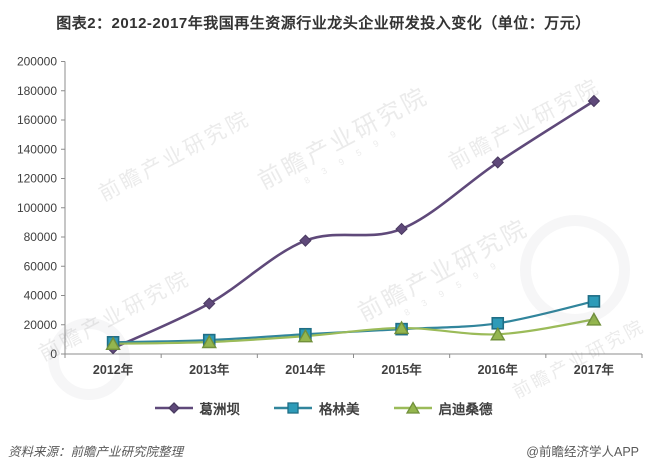 The width and height of the screenshot is (647, 467). What do you see at coordinates (317, 408) in the screenshot?
I see `legend-item-格林美: 格林美` at bounding box center [317, 408].